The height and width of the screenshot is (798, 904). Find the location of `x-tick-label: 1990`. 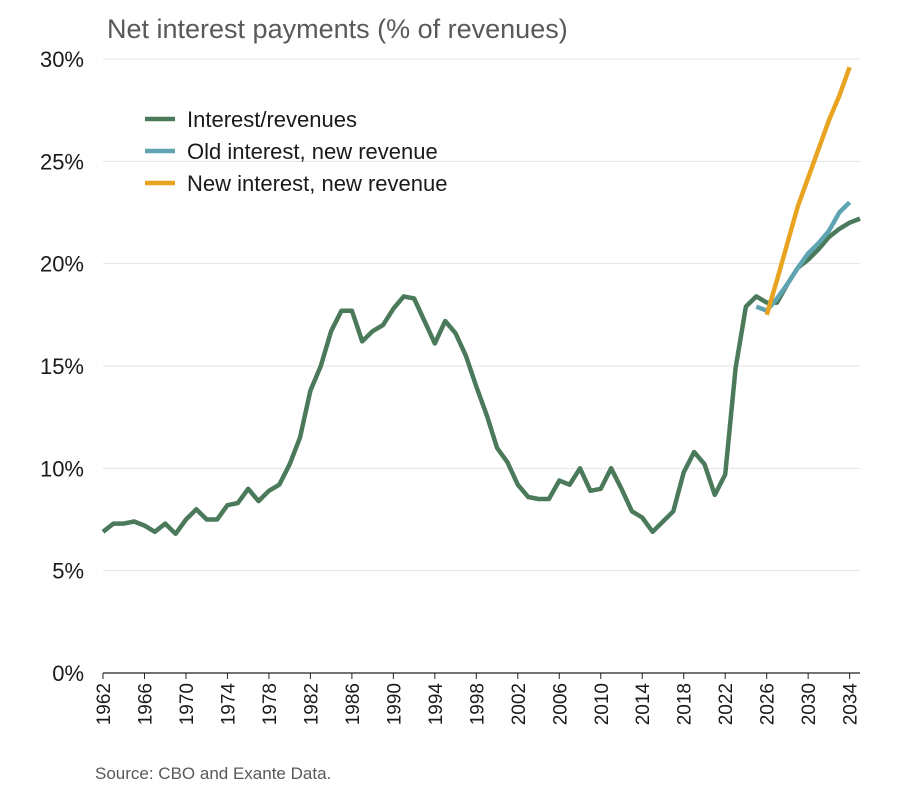

x-tick-label: 1990 is located at coordinates (394, 704).